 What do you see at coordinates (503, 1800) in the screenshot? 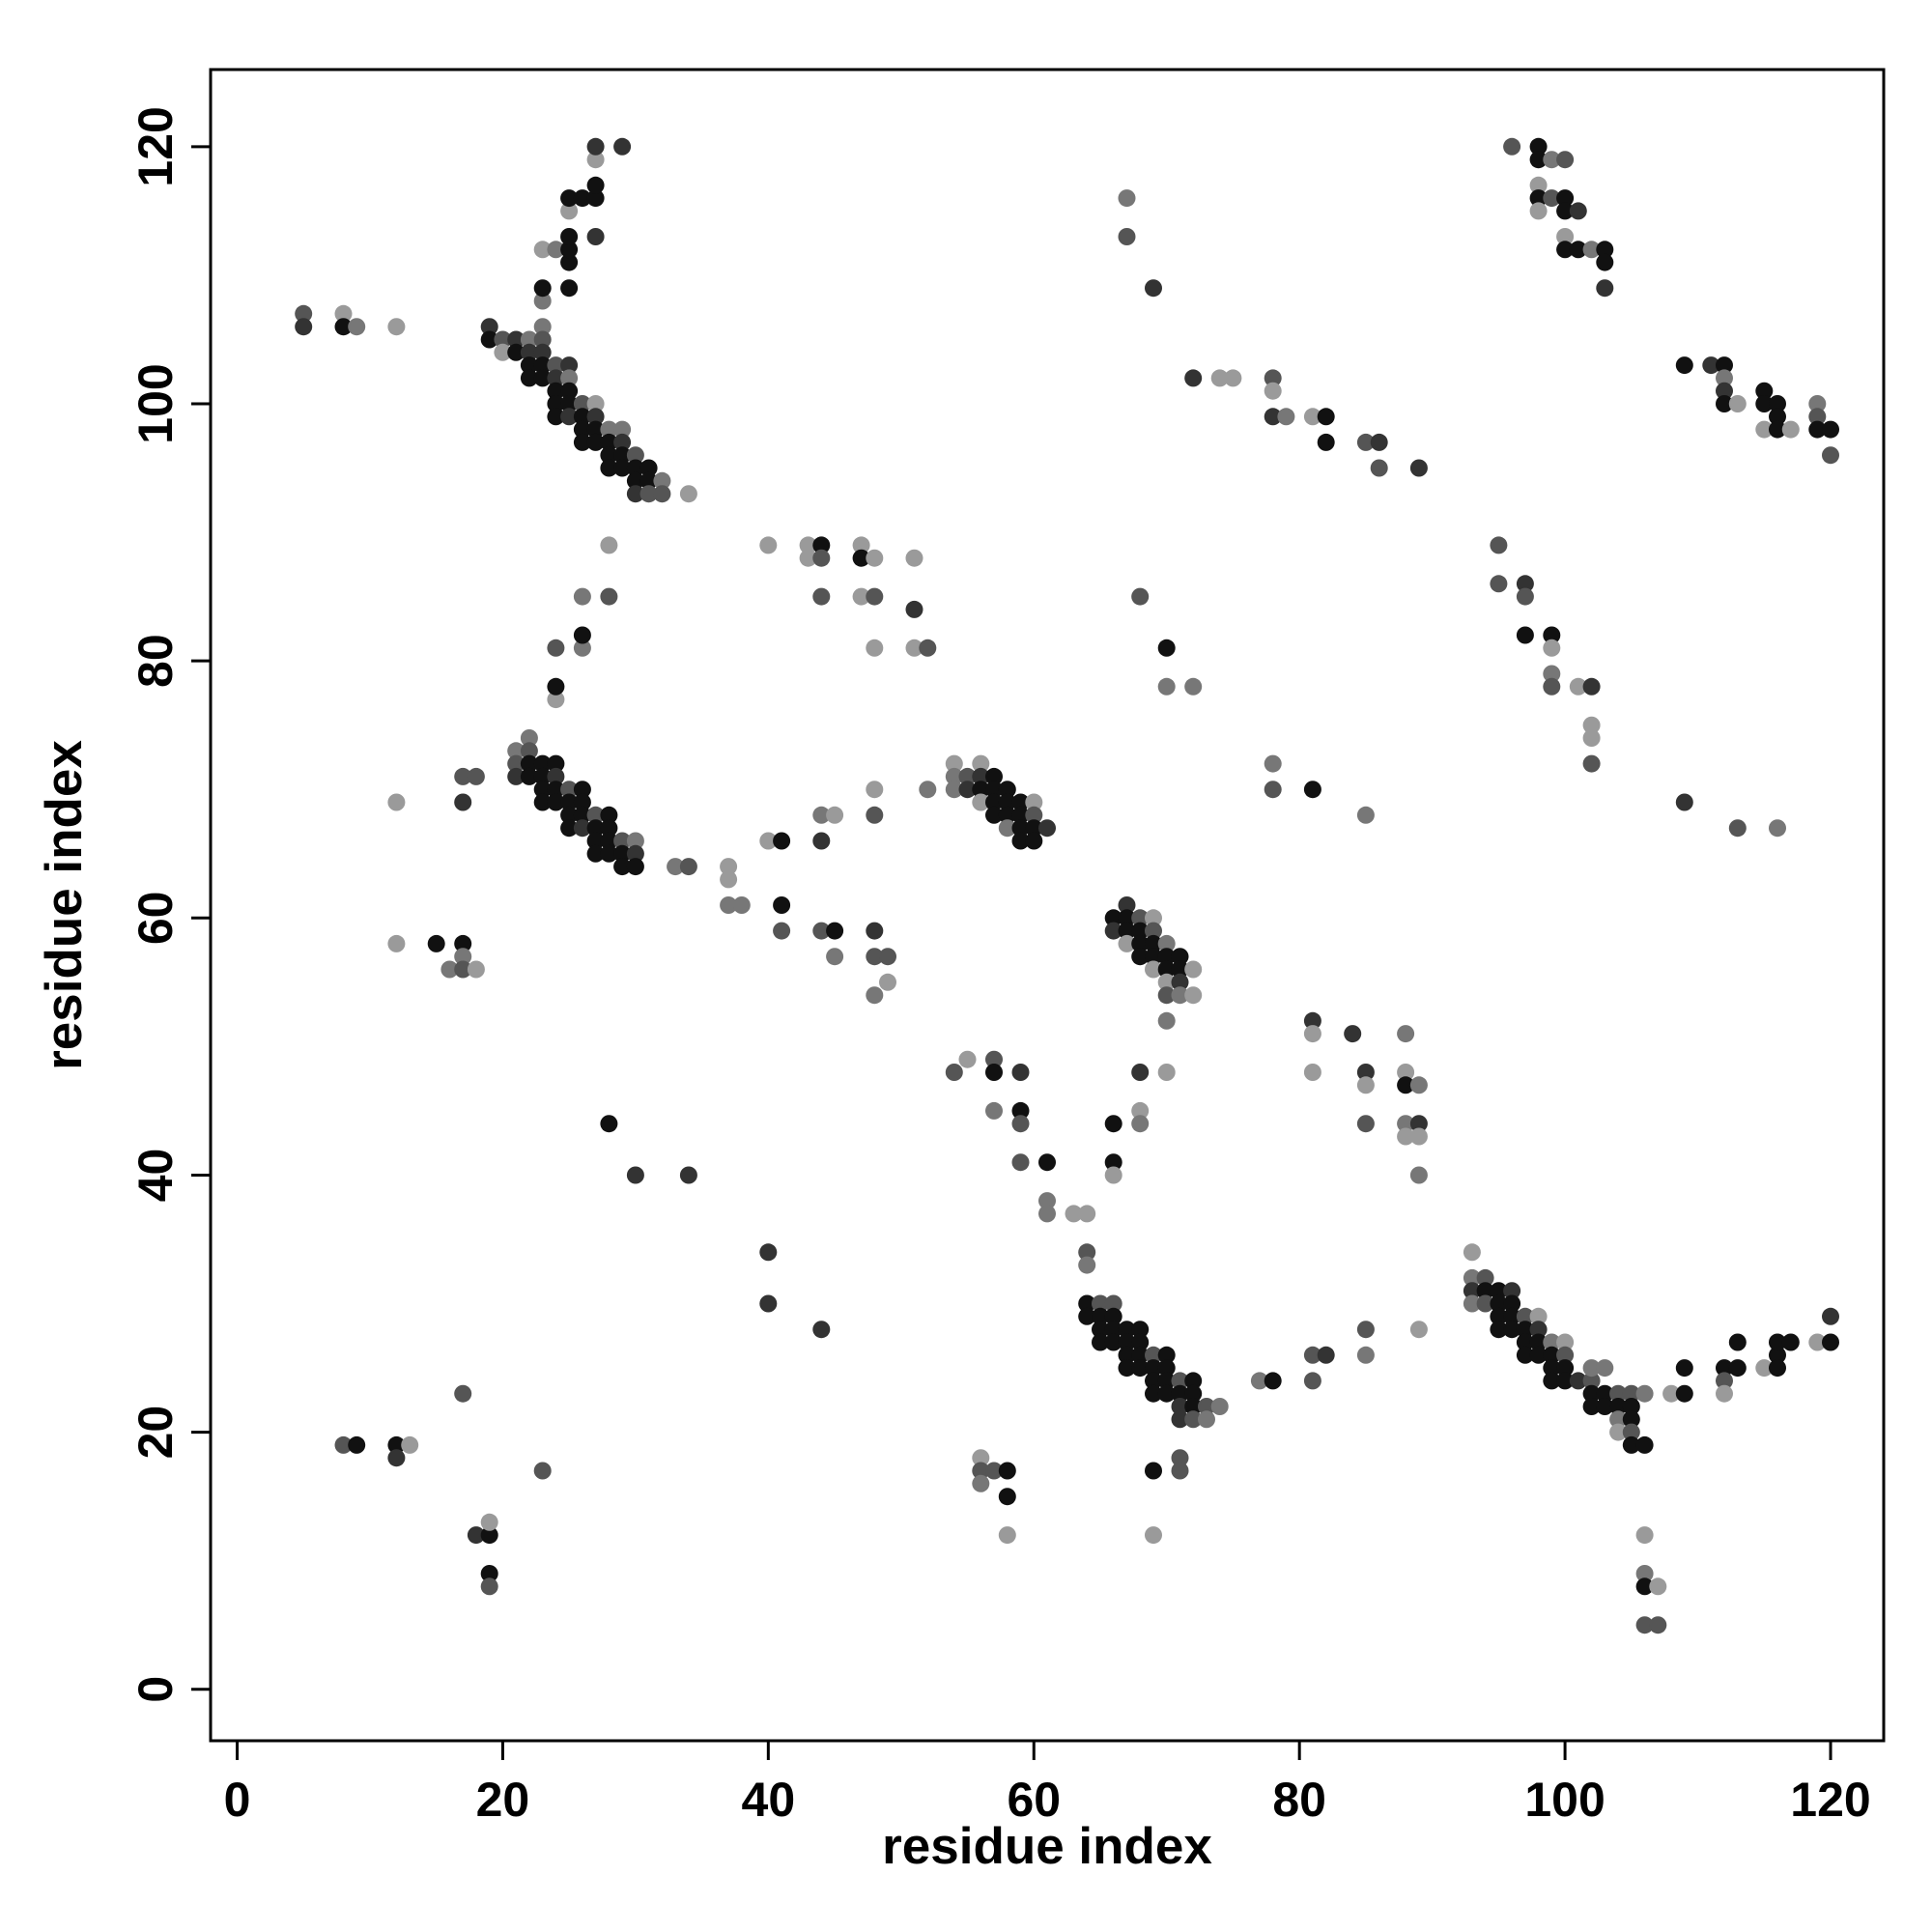
I see `x-tick-label: 20` at bounding box center [503, 1800].